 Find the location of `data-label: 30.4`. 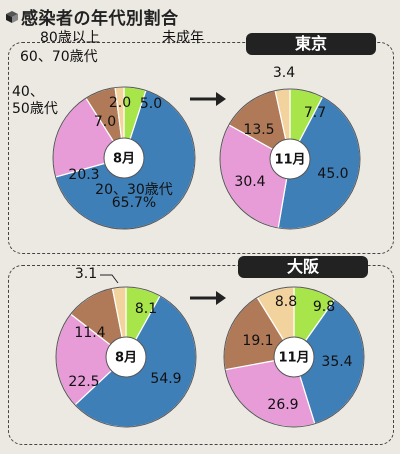

data-label: 30.4 is located at coordinates (249, 182).